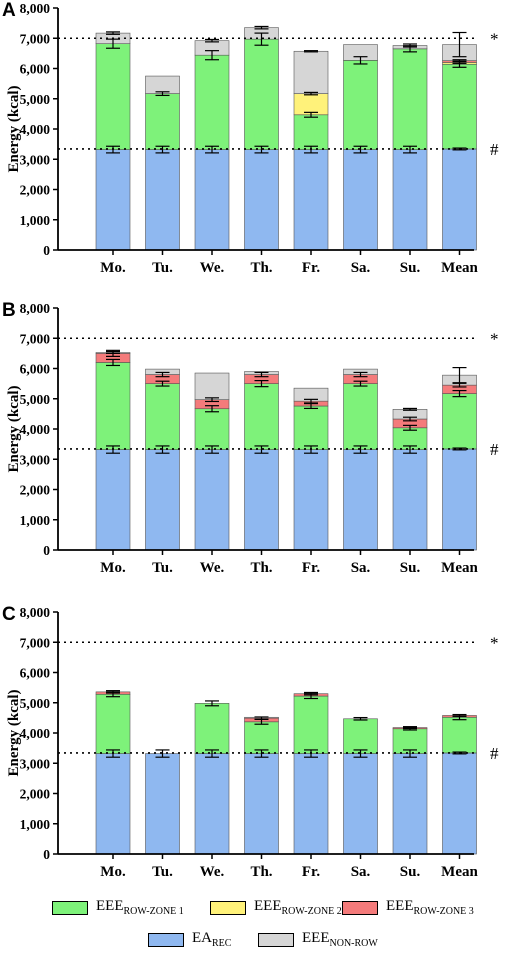 Image resolution: width=505 pixels, height=953 pixels. What do you see at coordinates (35, 399) in the screenshot?
I see `panel-b-y-tick-label: 5,000` at bounding box center [35, 399].